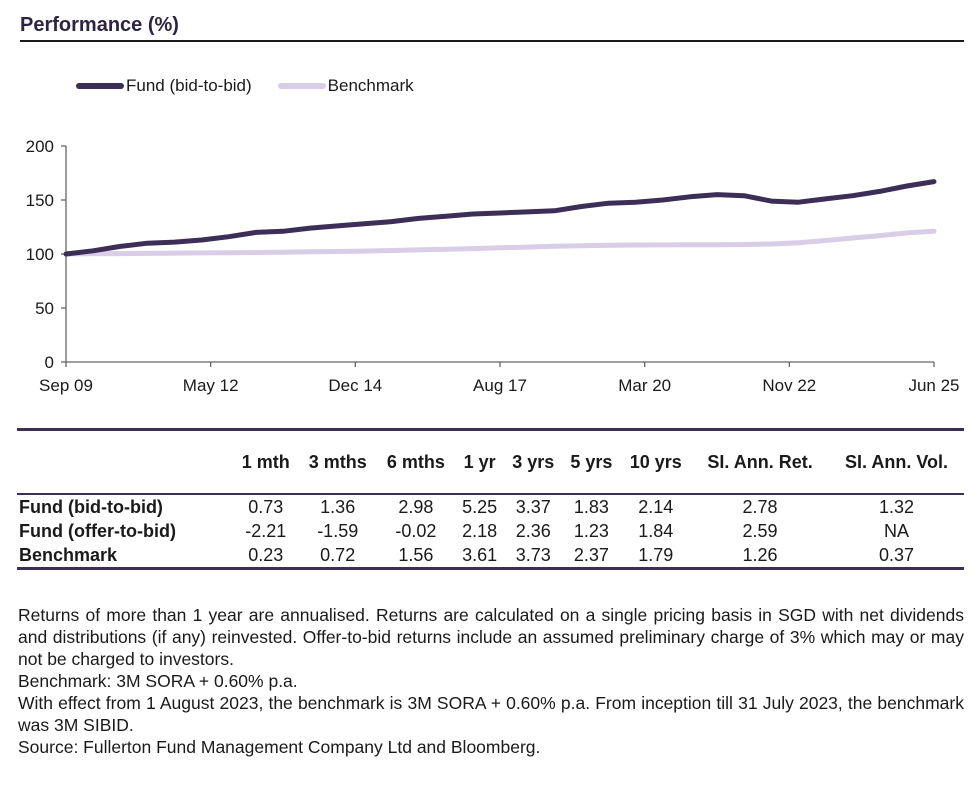 Image resolution: width=980 pixels, height=803 pixels. What do you see at coordinates (355, 385) in the screenshot?
I see `x-tick-label: Dec 14` at bounding box center [355, 385].